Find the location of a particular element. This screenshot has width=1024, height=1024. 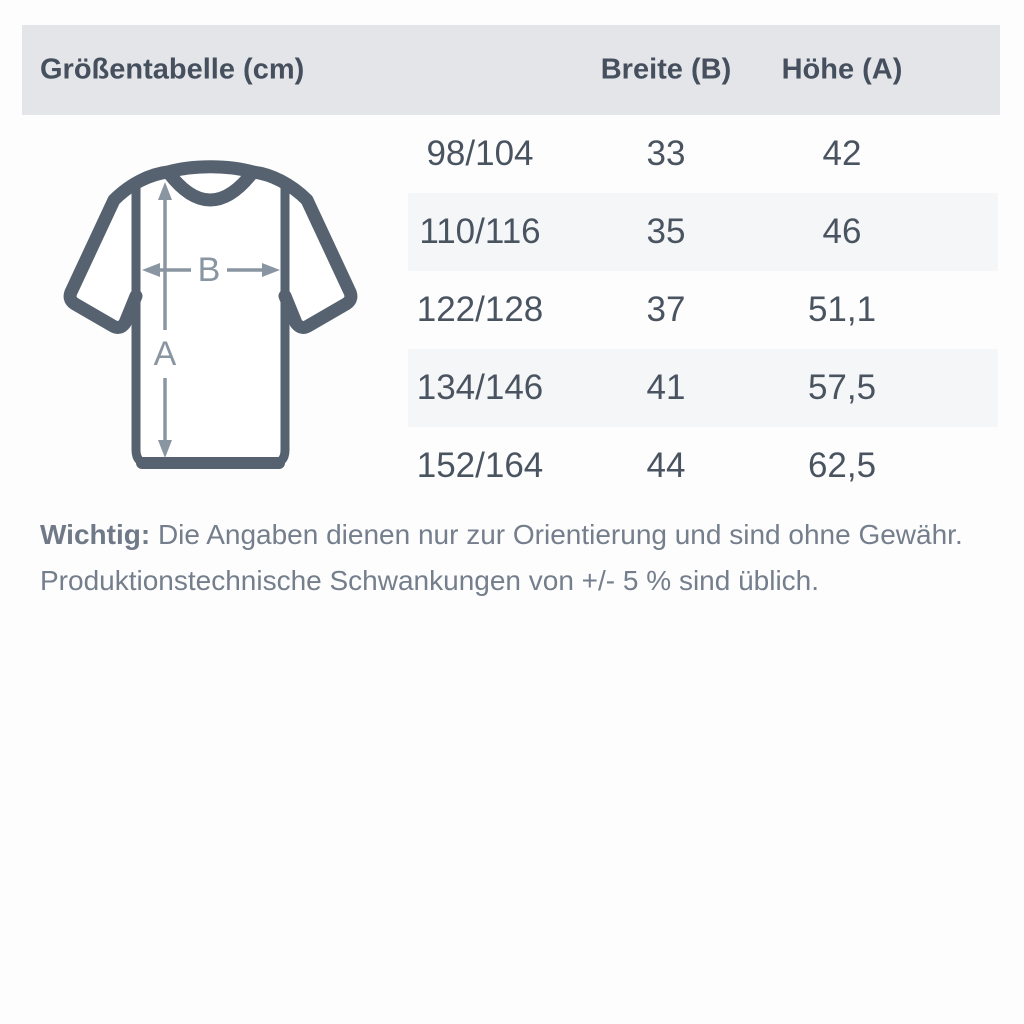

breite-cell: 33 is located at coordinates (666, 153).